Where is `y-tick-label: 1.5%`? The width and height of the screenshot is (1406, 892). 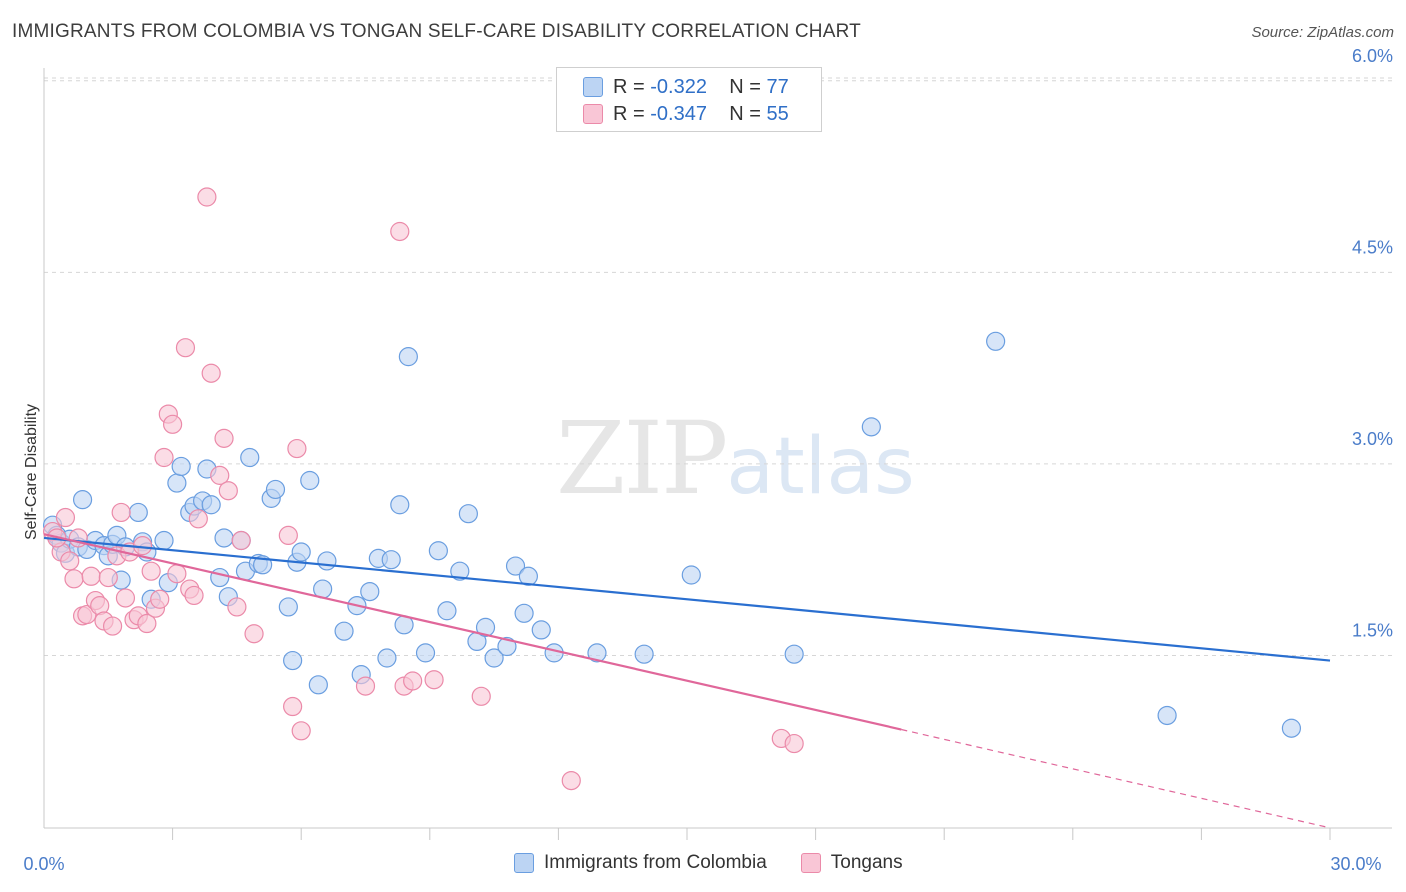
y-tick-label: 1.5% is located at coordinates (1372, 630).